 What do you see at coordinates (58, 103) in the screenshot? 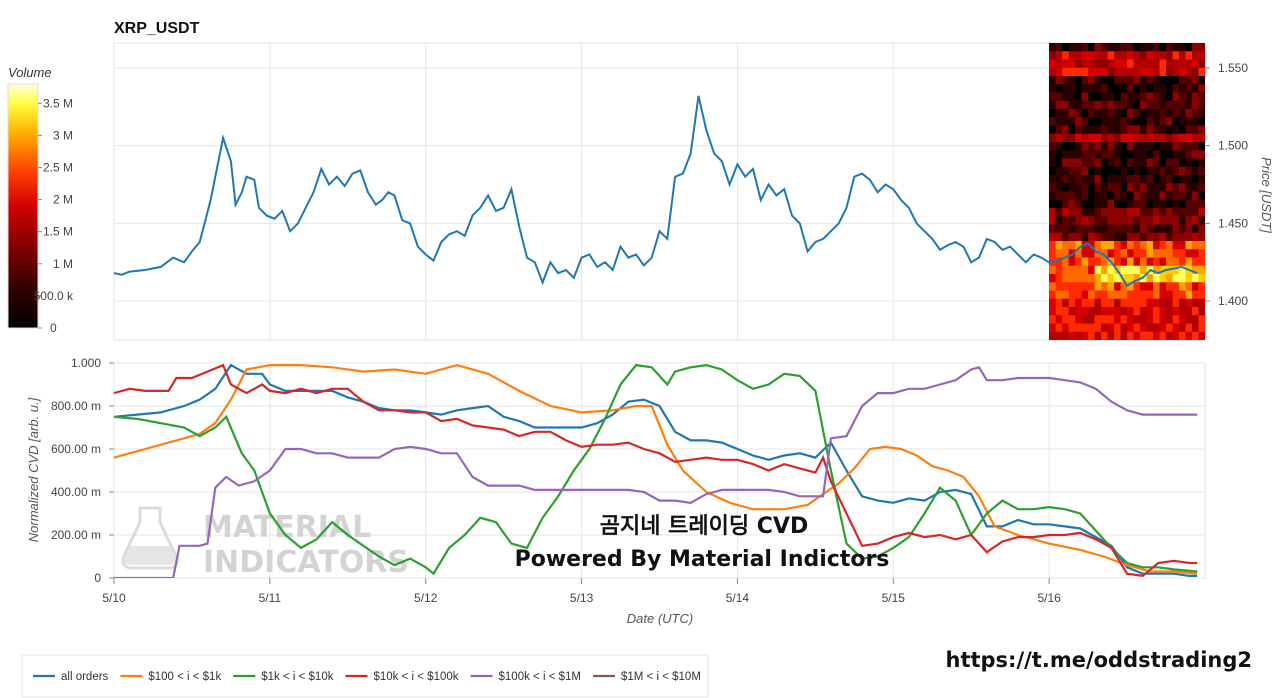
I see `colorbar-tick-label: 3.5 M` at bounding box center [58, 103].